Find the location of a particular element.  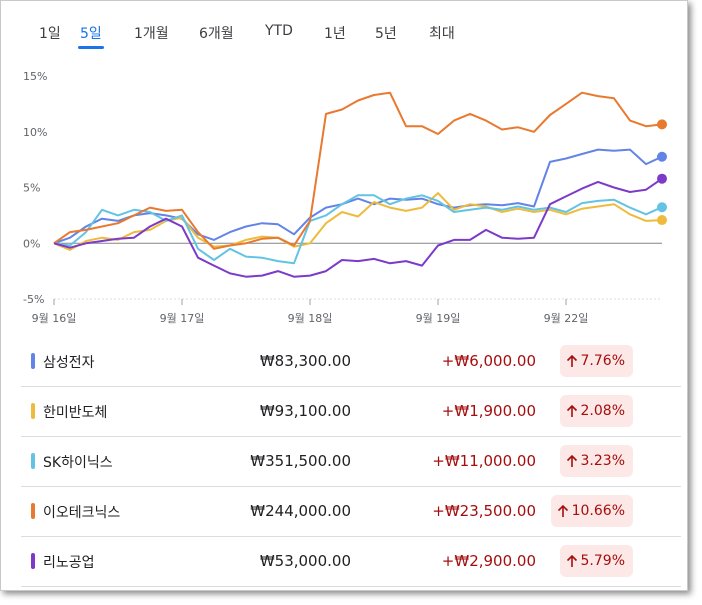

range-tab: 5년 is located at coordinates (386, 34).